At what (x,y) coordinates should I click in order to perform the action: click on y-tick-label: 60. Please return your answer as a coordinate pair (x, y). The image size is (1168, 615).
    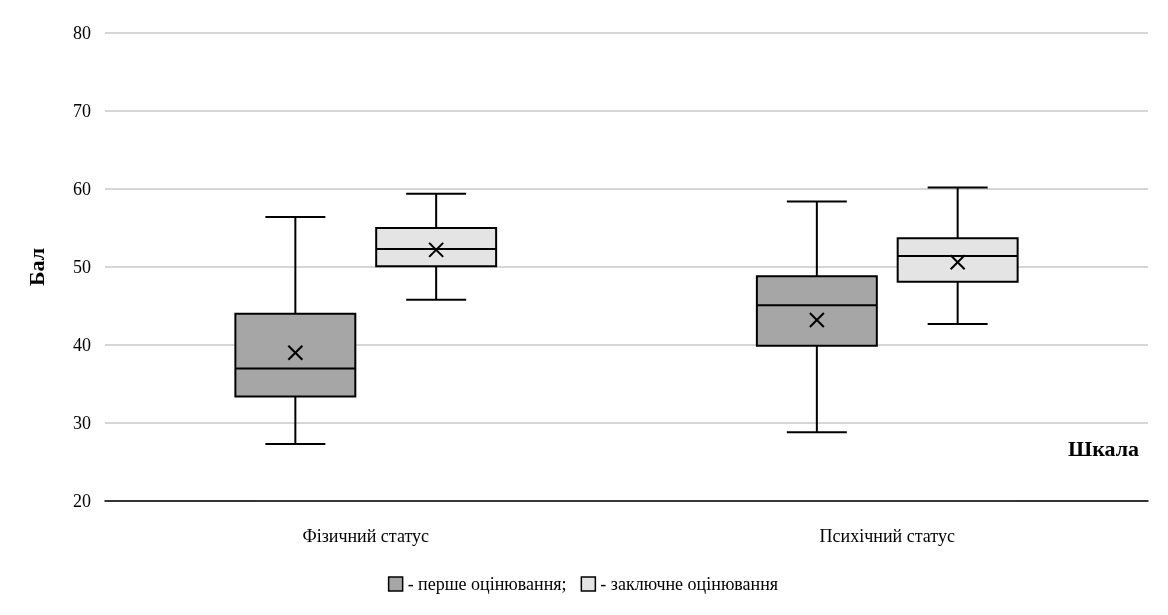
    Looking at the image, I should click on (82, 189).